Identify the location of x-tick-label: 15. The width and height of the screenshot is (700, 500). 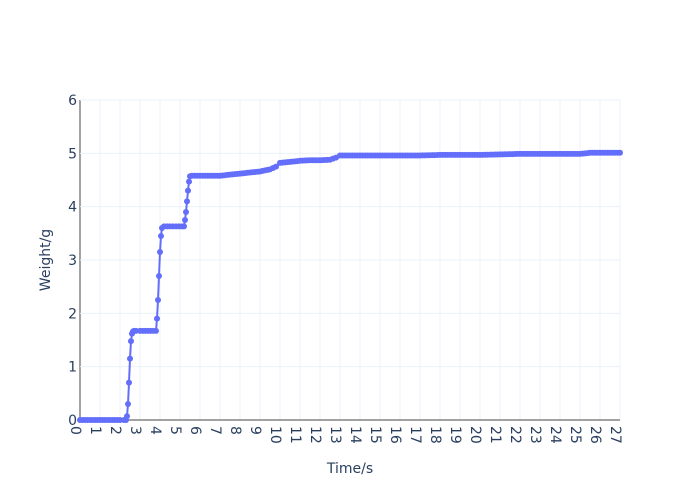
(375, 435).